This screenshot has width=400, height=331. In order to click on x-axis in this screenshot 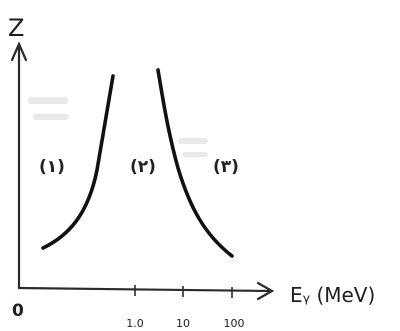, I will do `click(144, 289)`.